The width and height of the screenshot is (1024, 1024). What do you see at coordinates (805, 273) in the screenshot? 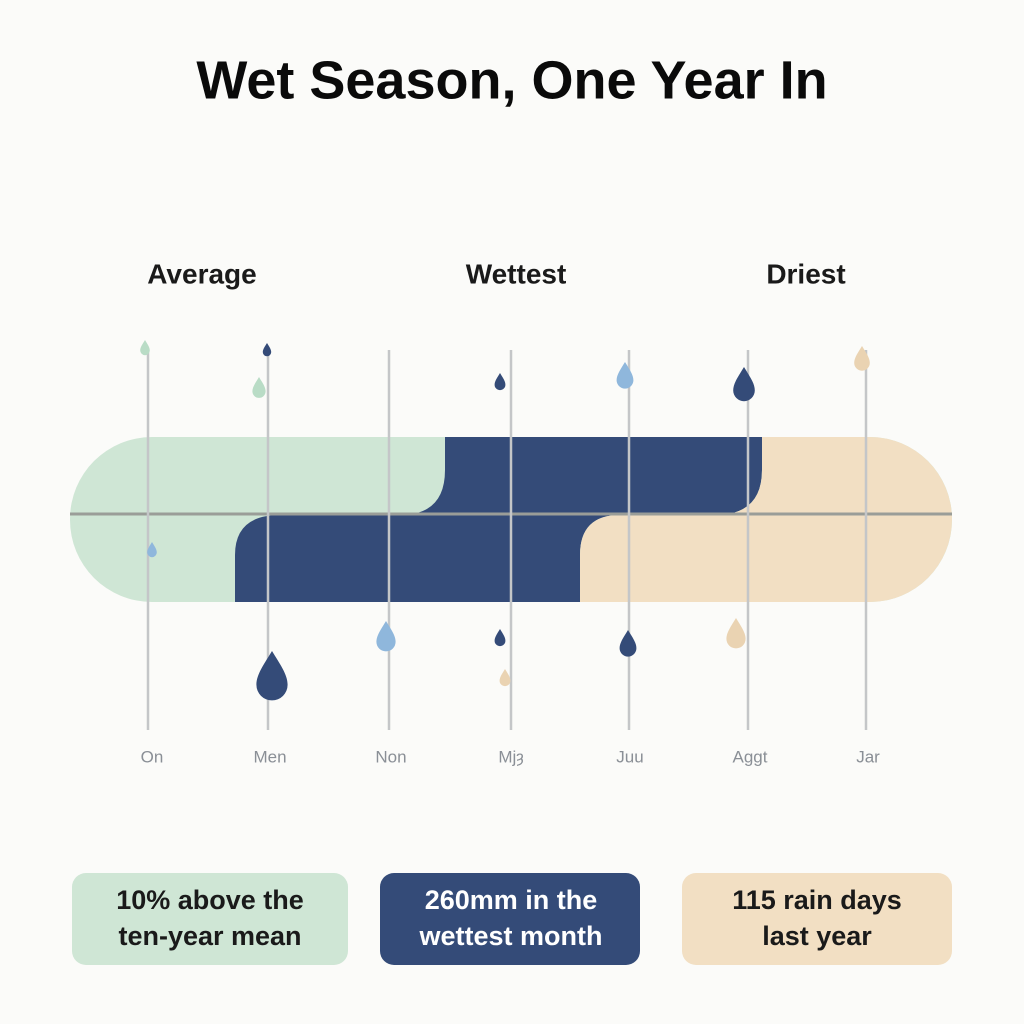
I see `band-label: Driest` at bounding box center [805, 273].